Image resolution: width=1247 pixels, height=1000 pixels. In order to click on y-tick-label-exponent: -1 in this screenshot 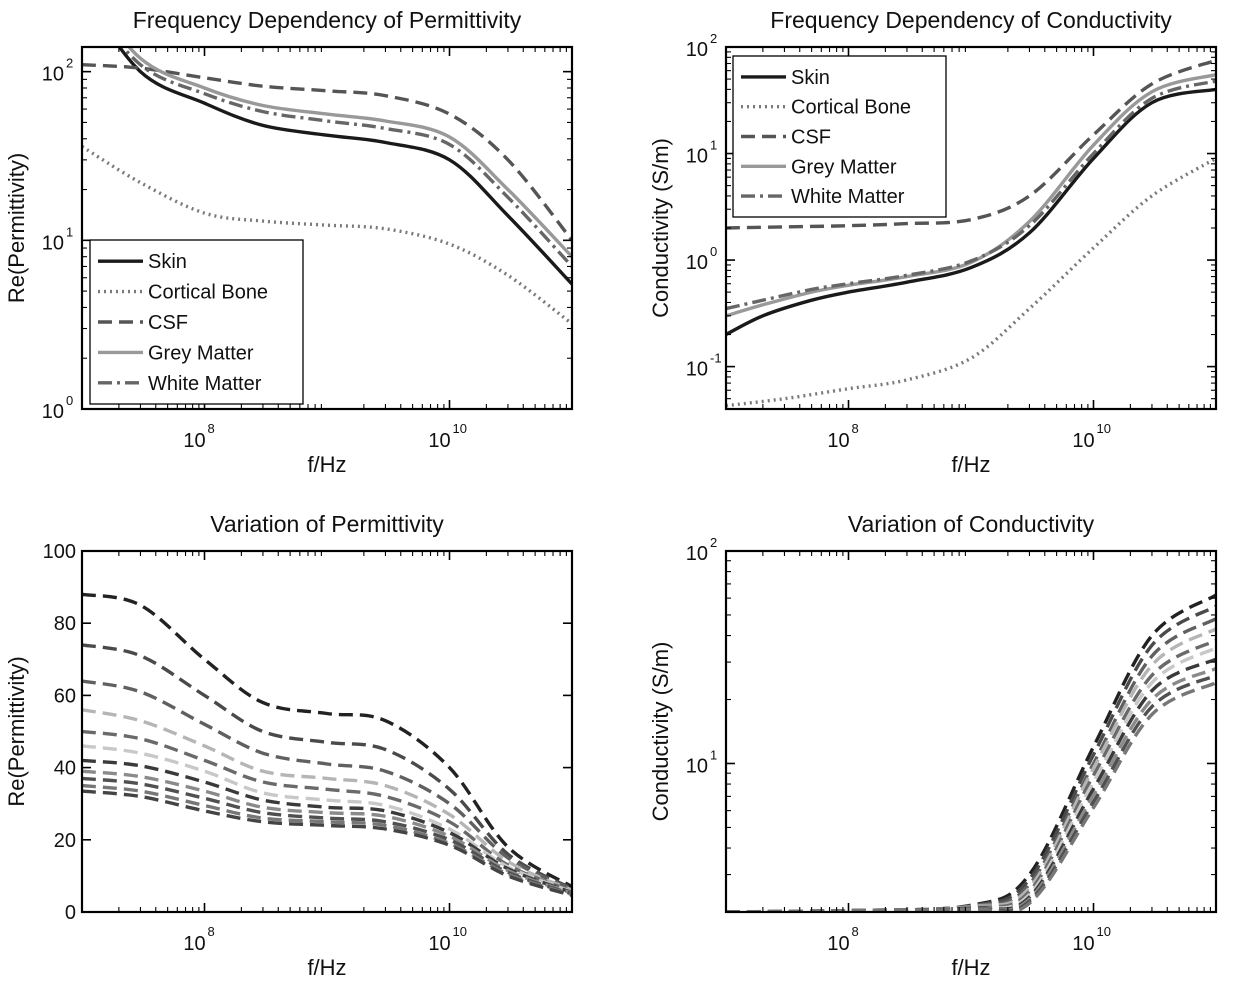, I will do `click(716, 358)`.